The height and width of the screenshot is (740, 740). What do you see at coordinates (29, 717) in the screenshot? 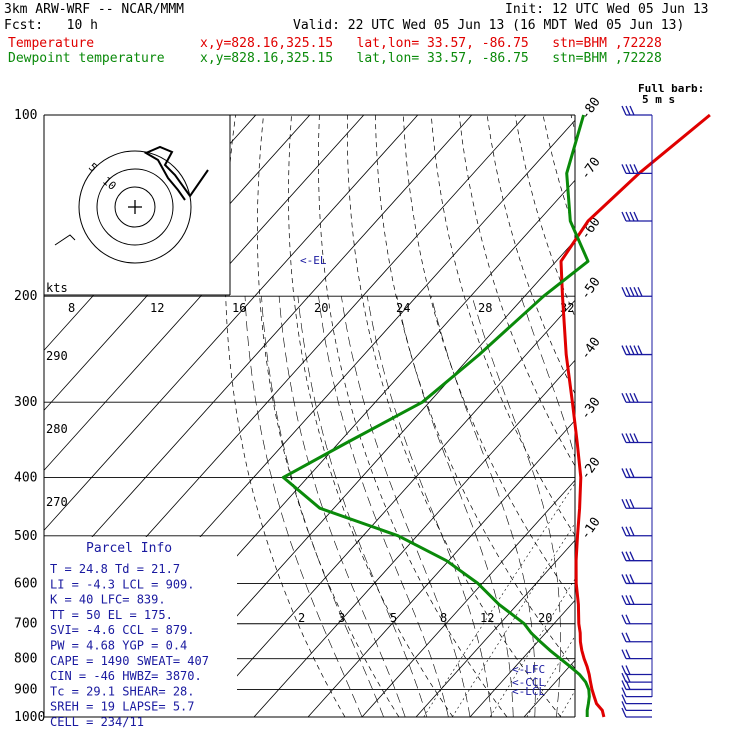
I see `pressure-tick-label: 1000` at bounding box center [29, 717].